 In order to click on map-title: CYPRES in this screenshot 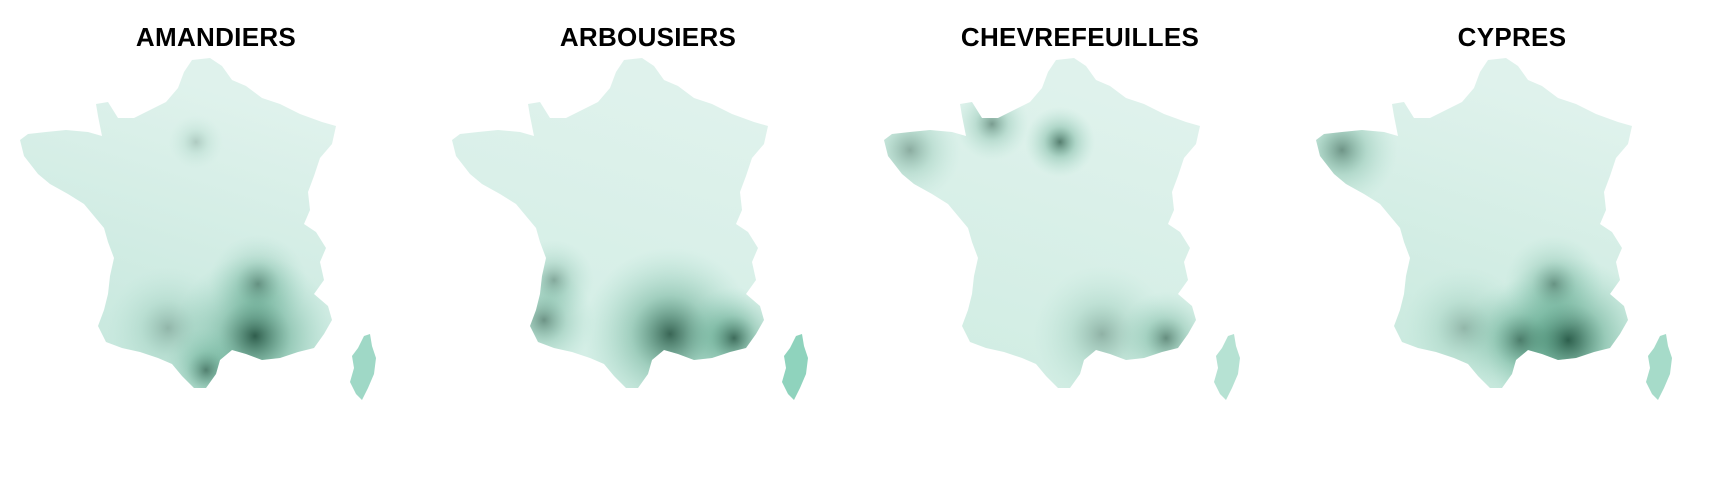, I will do `click(1512, 37)`.